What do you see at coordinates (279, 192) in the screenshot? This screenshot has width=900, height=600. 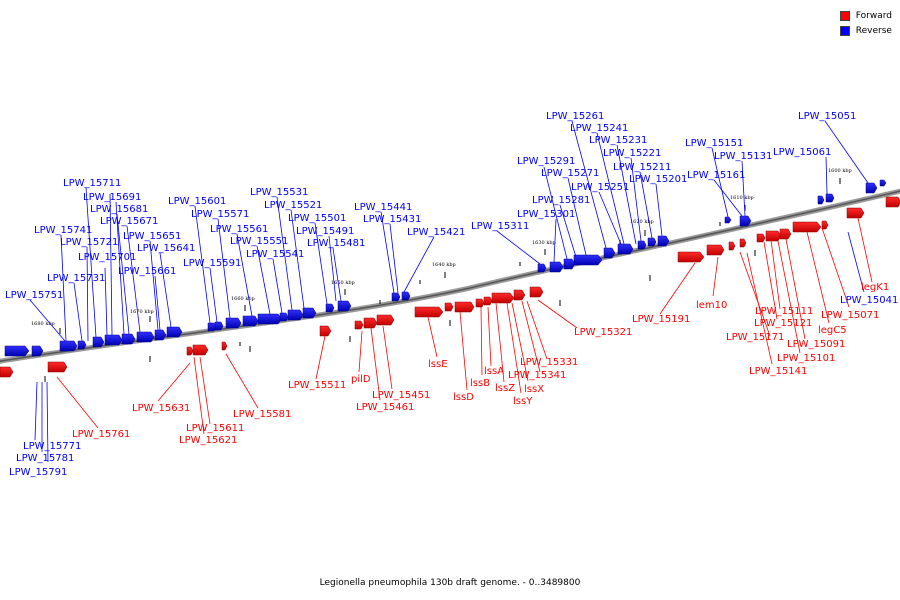 I see `gene-label: LPW_15531` at bounding box center [279, 192].